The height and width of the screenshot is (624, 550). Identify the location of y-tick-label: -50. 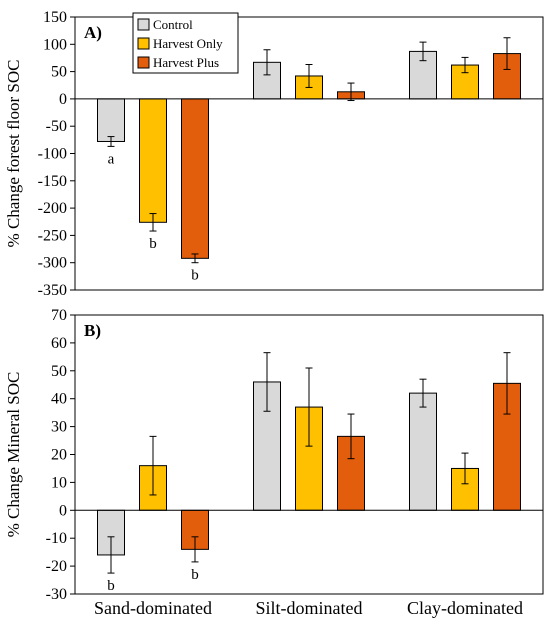
(56, 126).